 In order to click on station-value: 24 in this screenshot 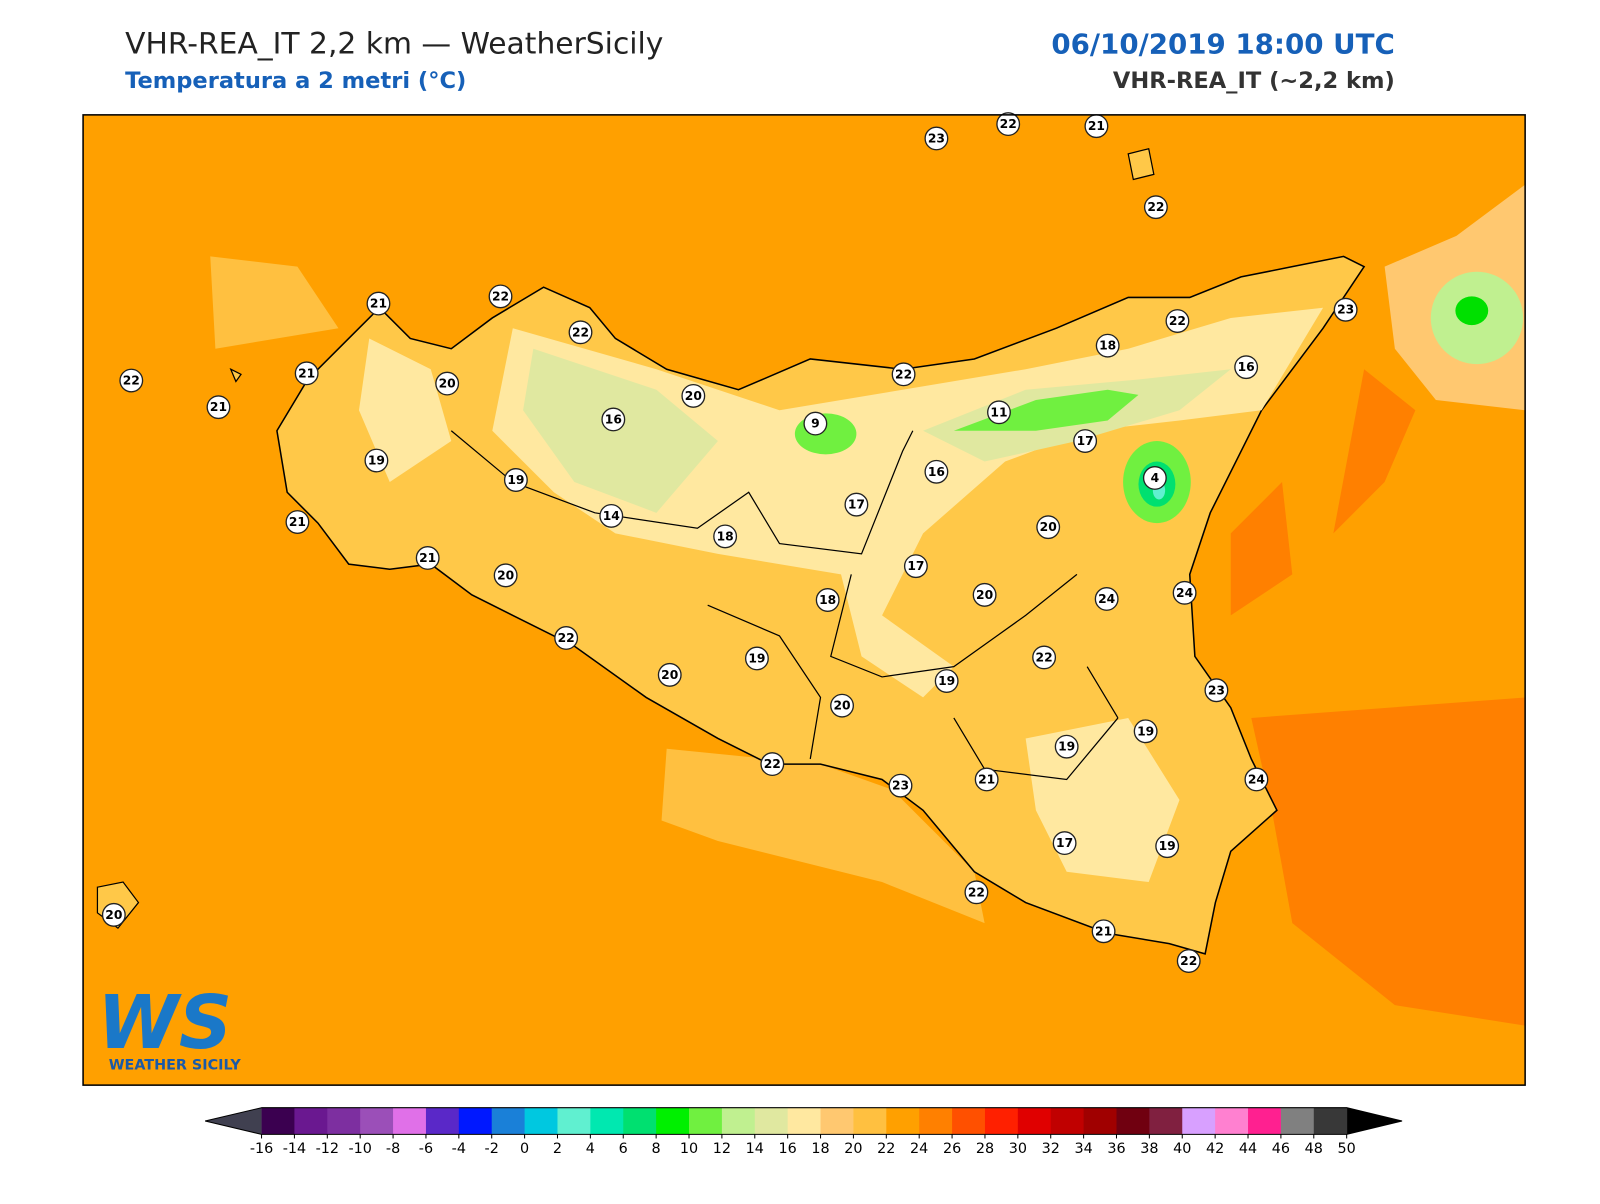, I will do `click(1106, 599)`.